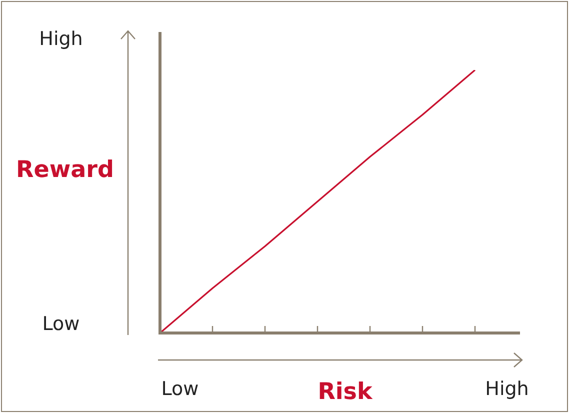 This screenshot has height=415, width=571. Describe the element at coordinates (345, 392) in the screenshot. I see `x-axis-title: Risk` at that location.